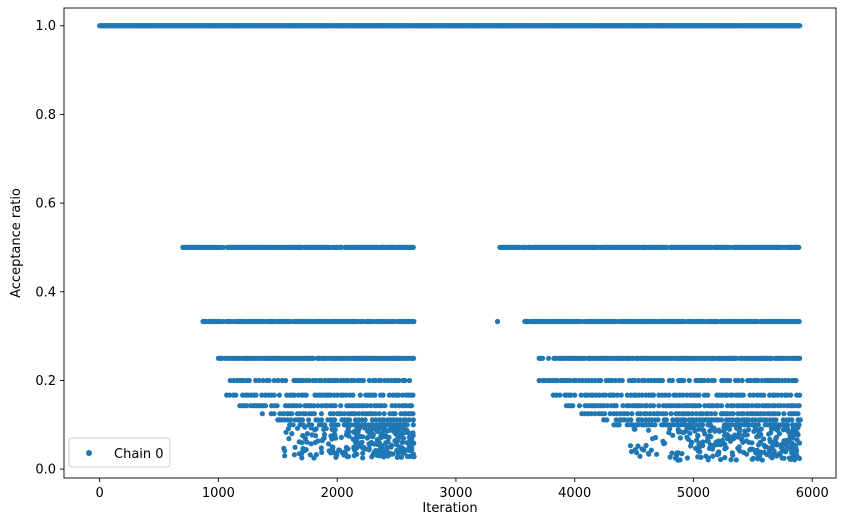  What do you see at coordinates (139, 454) in the screenshot?
I see `legend-label-chain-0: Chain 0` at bounding box center [139, 454].